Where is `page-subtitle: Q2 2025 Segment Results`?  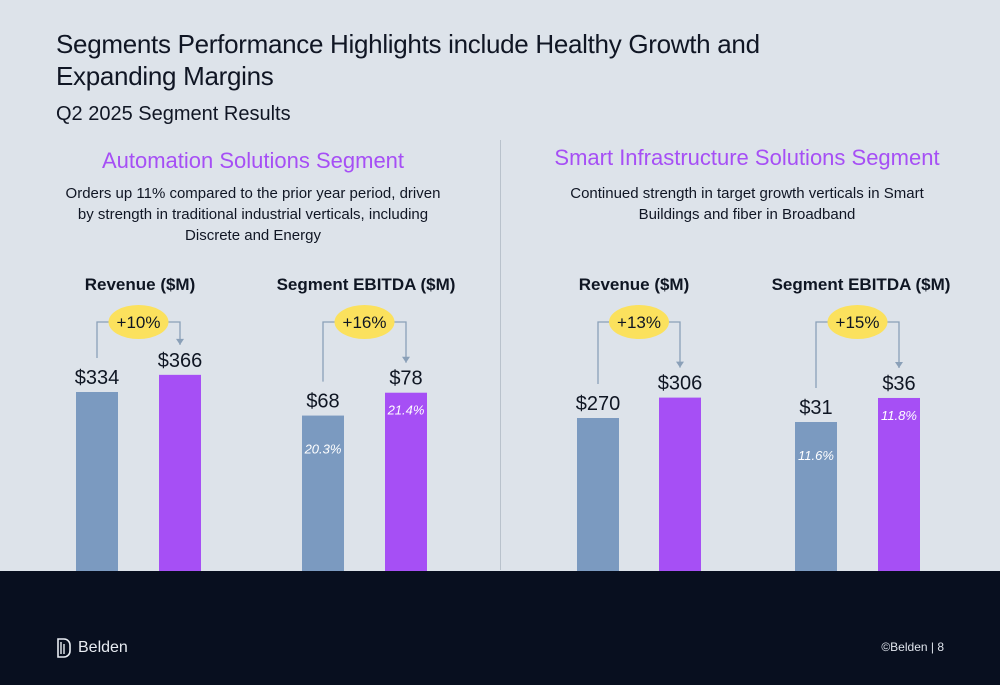 page-subtitle: Q2 2025 Segment Results is located at coordinates (173, 114).